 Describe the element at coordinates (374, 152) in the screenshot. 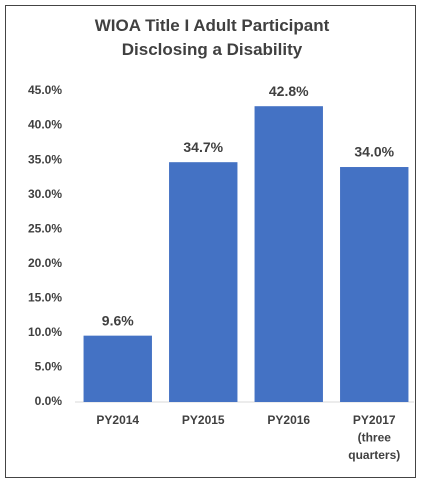

I see `value-label: 34.0%` at that location.